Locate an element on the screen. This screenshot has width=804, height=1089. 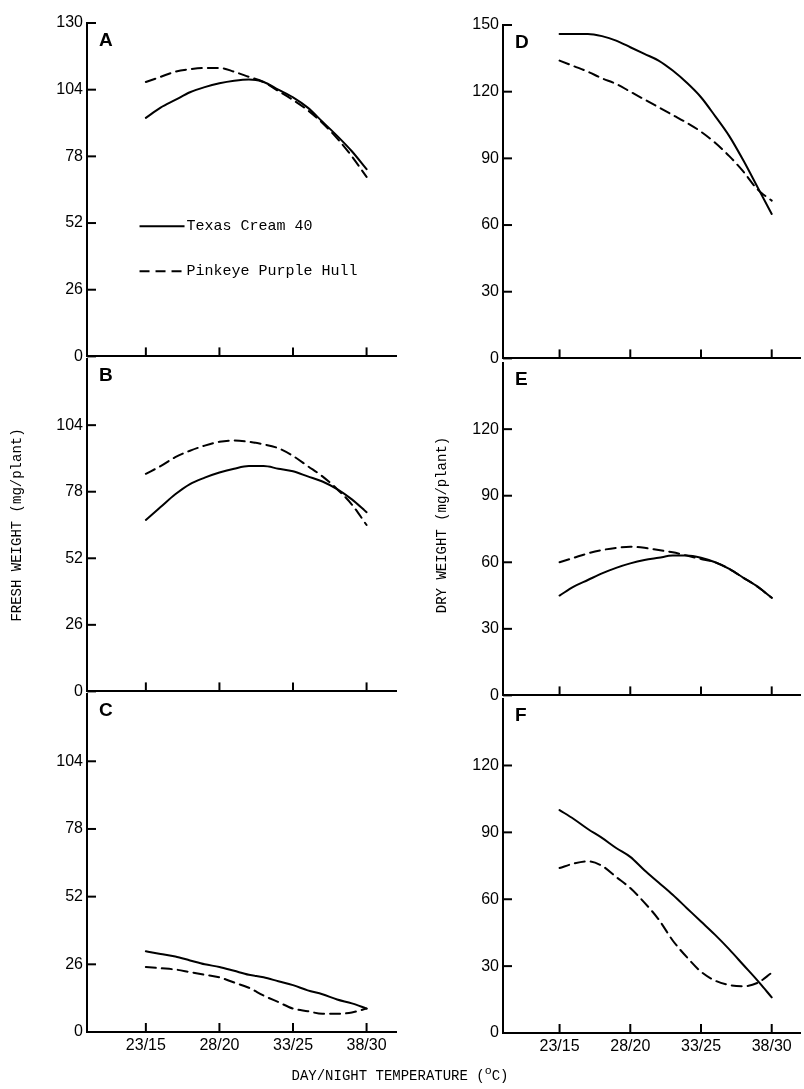
y-tick-label: 150 is located at coordinates (486, 24).